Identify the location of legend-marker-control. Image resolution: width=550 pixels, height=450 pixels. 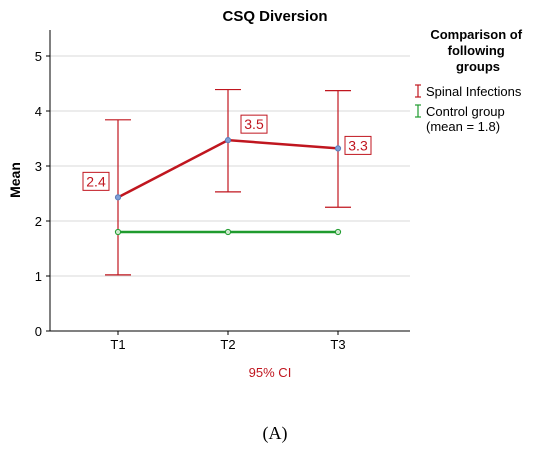
(418, 111).